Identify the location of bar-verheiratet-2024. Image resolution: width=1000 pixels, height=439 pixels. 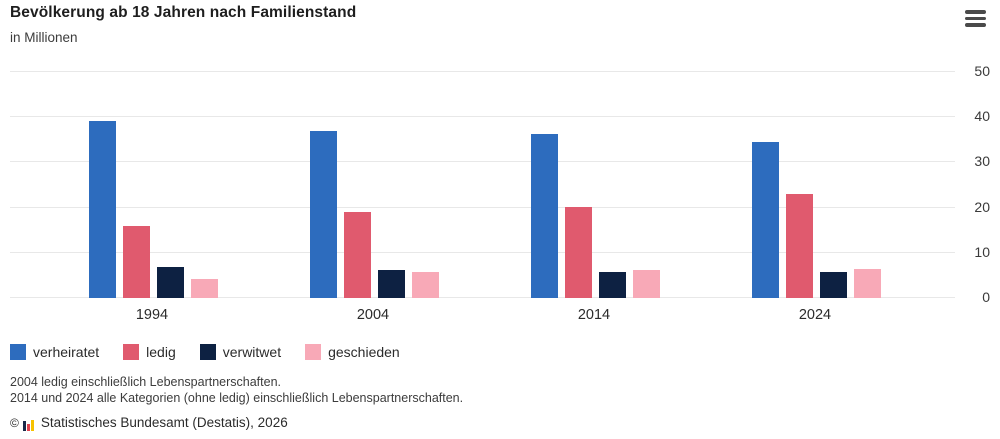
(765, 220).